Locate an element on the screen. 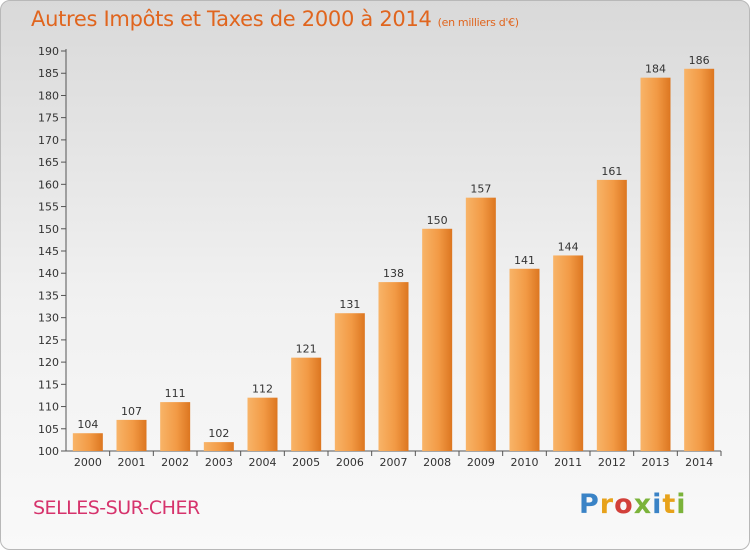 This screenshot has height=550, width=750. y-tick-label: 185 is located at coordinates (48, 73).